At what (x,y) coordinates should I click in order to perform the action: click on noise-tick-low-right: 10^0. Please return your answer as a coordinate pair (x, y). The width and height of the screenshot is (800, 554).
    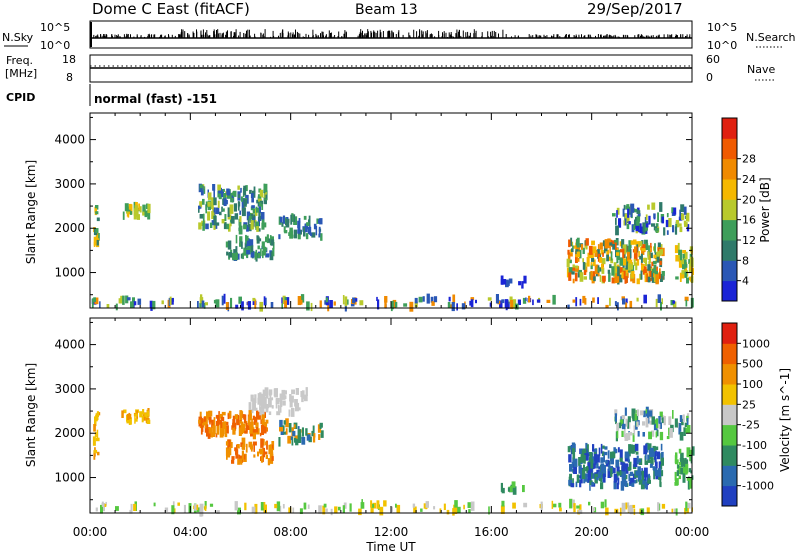
    Looking at the image, I should click on (722, 45).